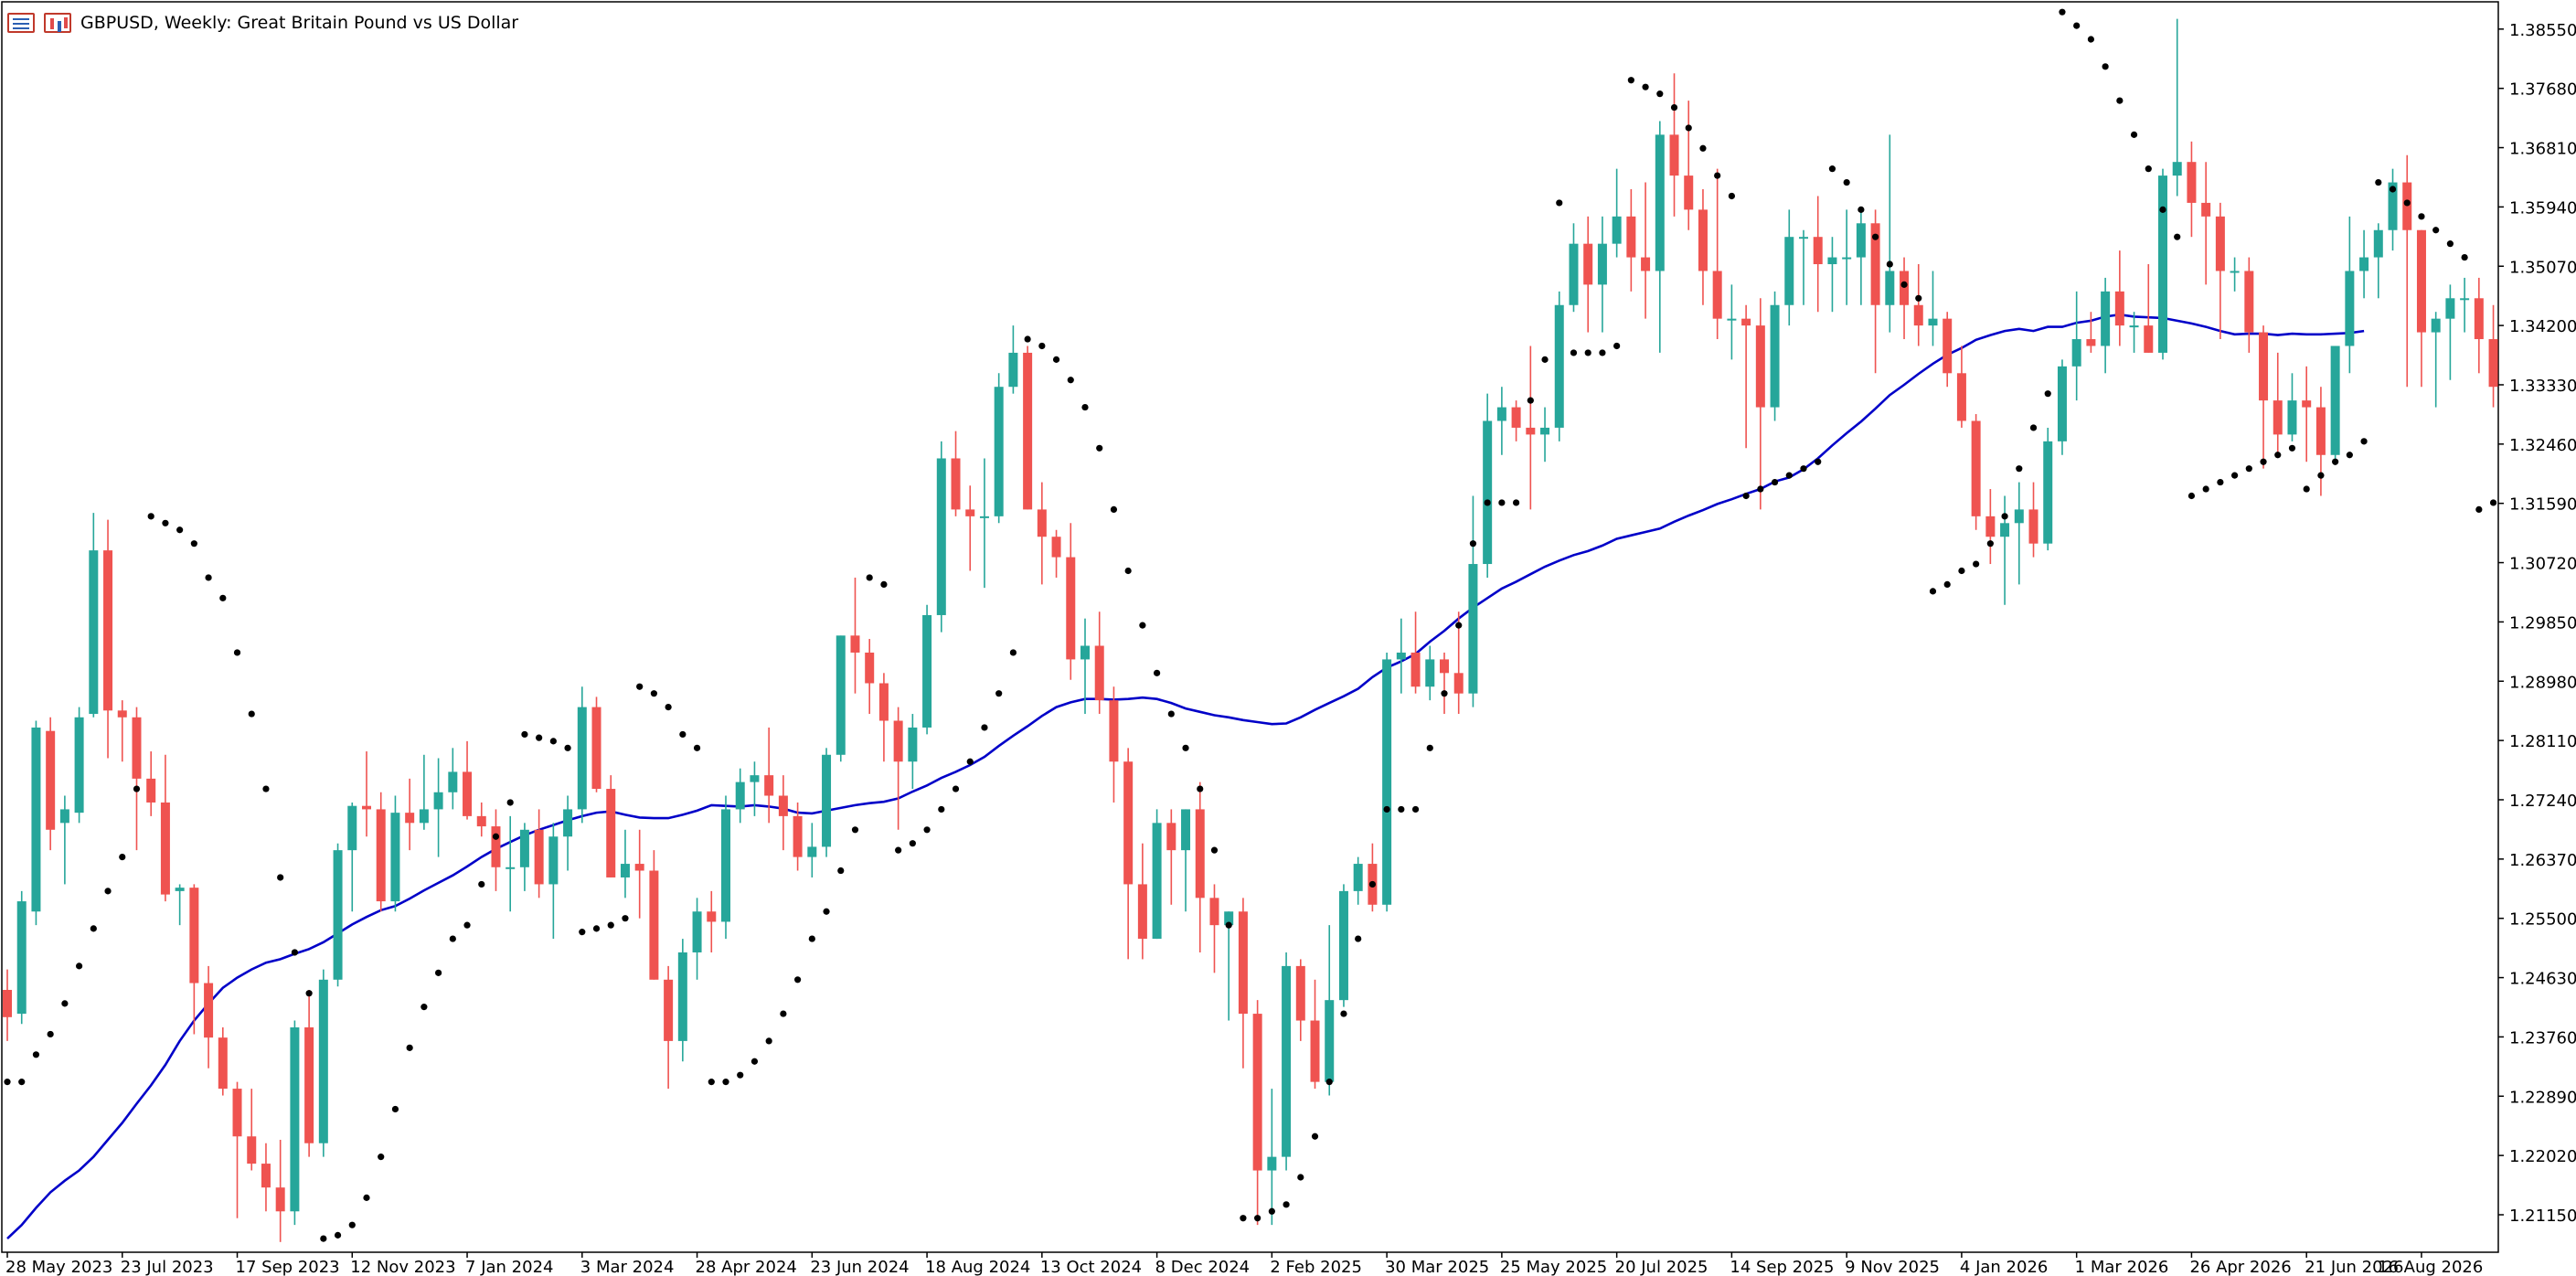 The height and width of the screenshot is (1276, 2576). Describe the element at coordinates (2122, 1267) in the screenshot. I see `x-tick-label: 1 Mar 2026` at that location.